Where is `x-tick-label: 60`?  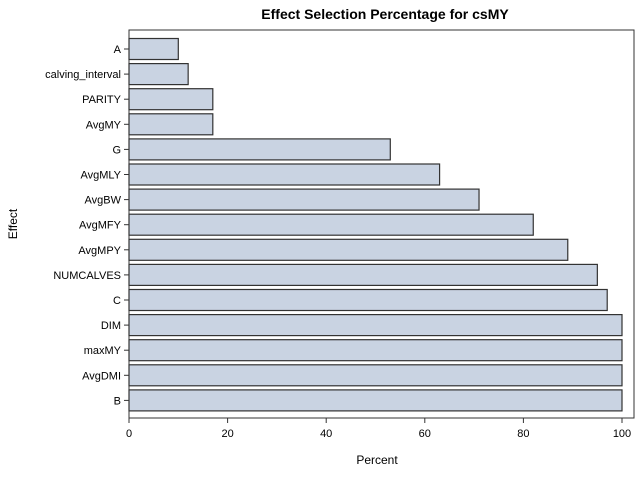 x-tick-label: 60 is located at coordinates (425, 434).